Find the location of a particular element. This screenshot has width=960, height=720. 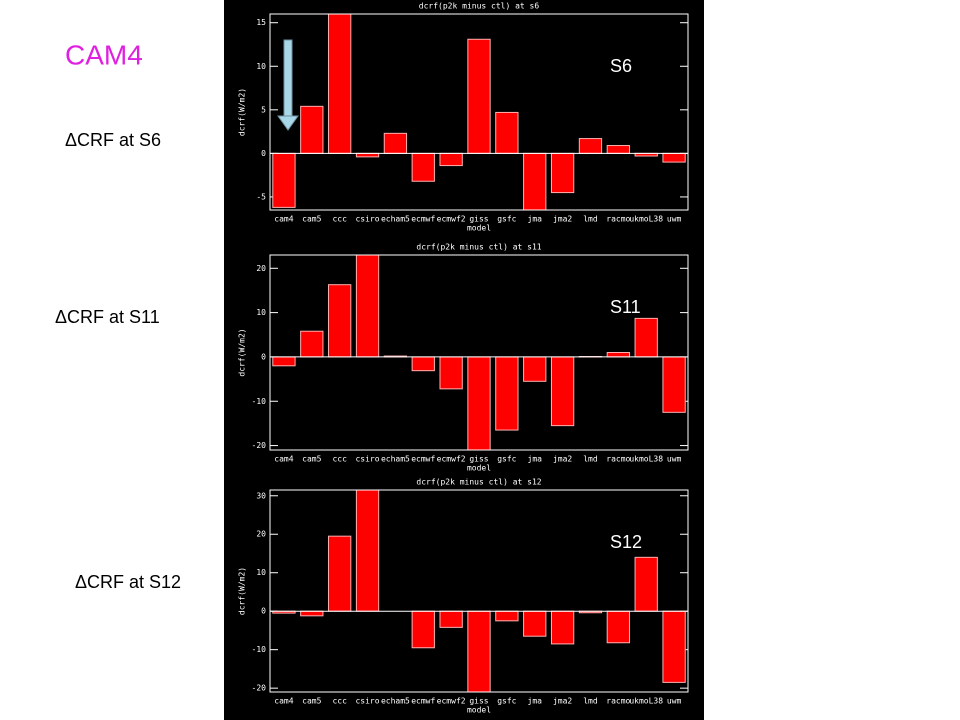

slide-title: CAM4 is located at coordinates (104, 54).